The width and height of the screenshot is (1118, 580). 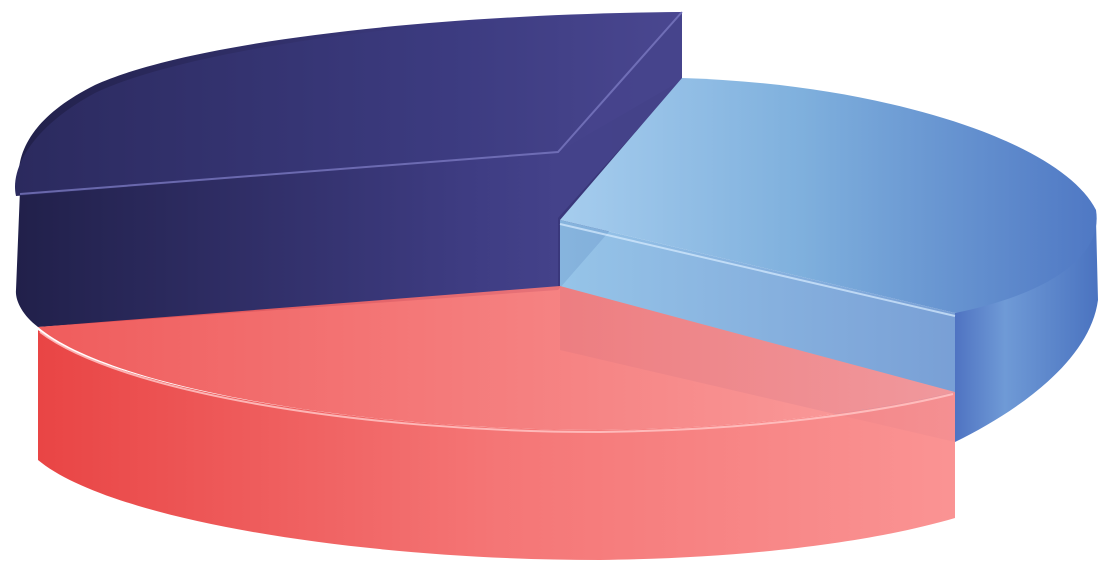 I want to click on pie-slice-blue-side, so click(x=1026, y=331).